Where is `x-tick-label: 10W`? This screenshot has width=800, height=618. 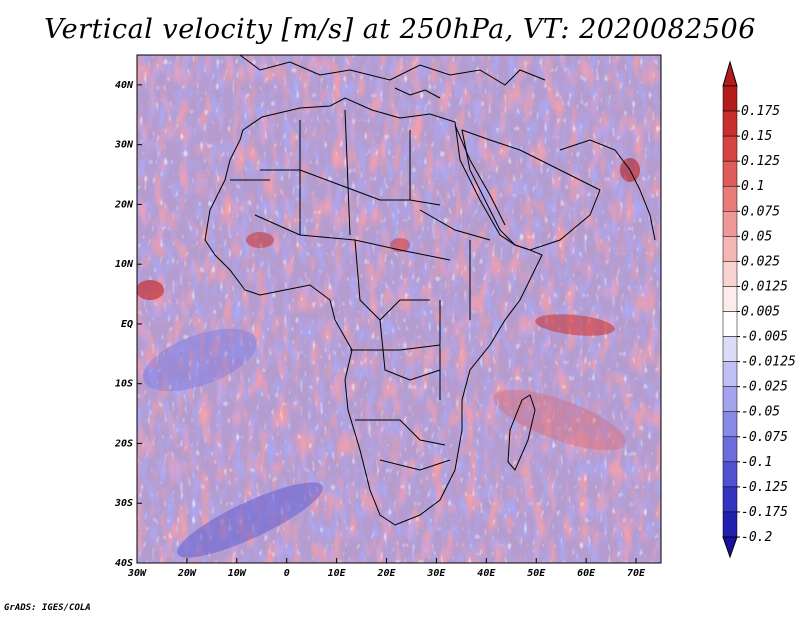 x-tick-label: 10W is located at coordinates (237, 573).